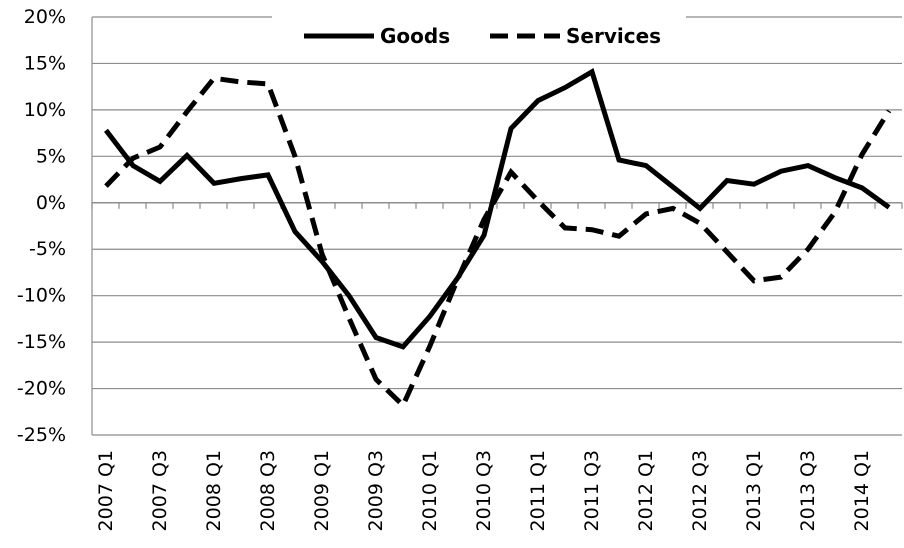 The image size is (904, 548). What do you see at coordinates (41, 226) in the screenshot?
I see `y-axis-tick-labels: 20% 15% 10% 5% 0% -5% -10% -15% -20% -25%` at bounding box center [41, 226].